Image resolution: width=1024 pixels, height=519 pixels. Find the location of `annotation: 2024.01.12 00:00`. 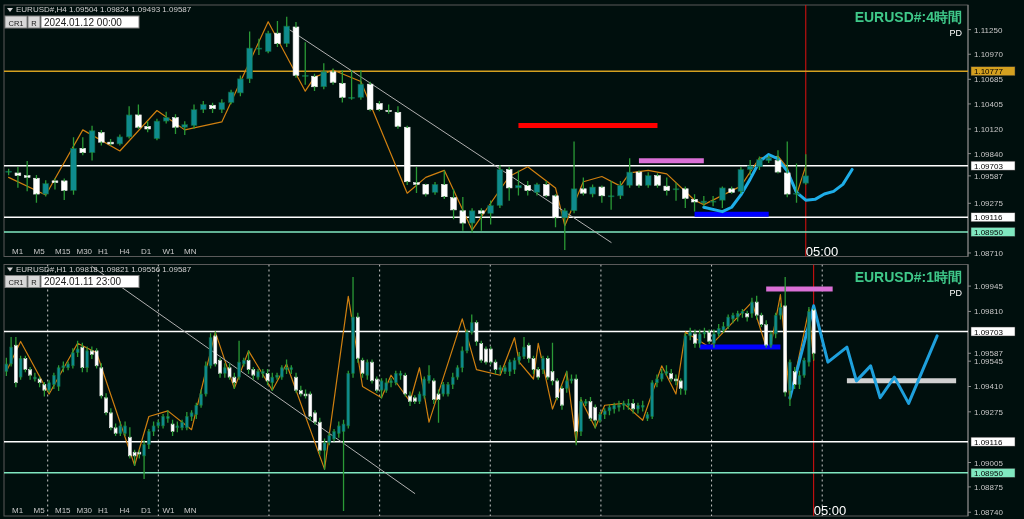

annotation: 2024.01.12 00:00 is located at coordinates (83, 22).